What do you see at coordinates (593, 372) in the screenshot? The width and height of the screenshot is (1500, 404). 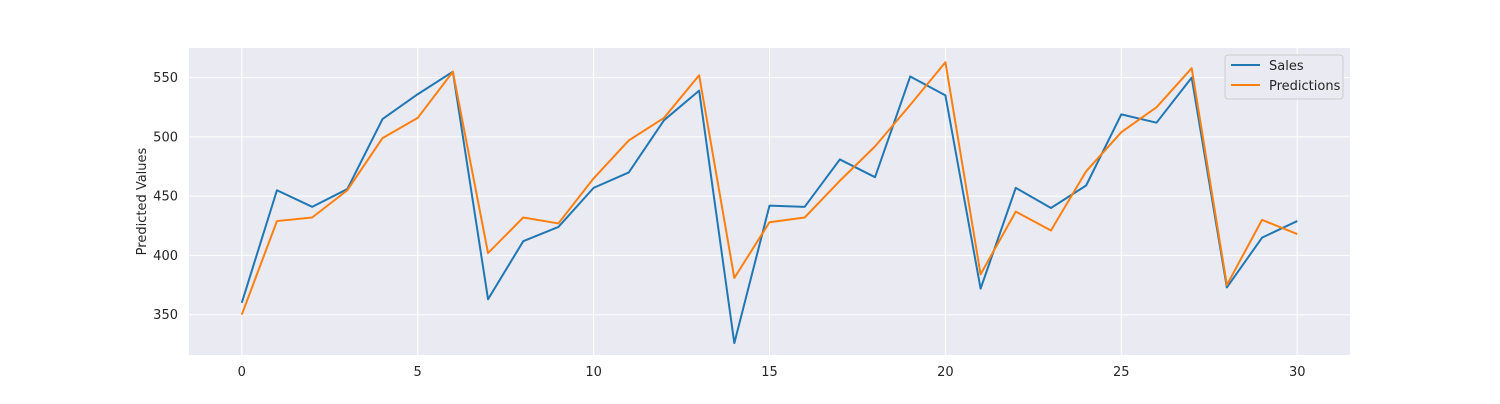 I see `x-tick-label: 10` at bounding box center [593, 372].